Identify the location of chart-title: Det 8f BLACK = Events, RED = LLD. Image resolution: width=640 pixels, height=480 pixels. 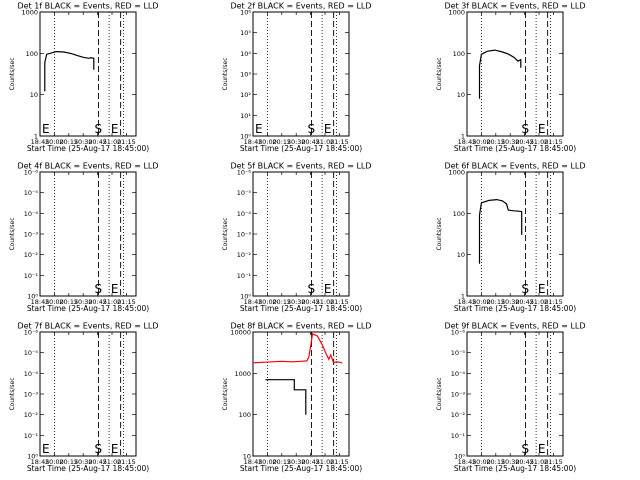
(300, 326).